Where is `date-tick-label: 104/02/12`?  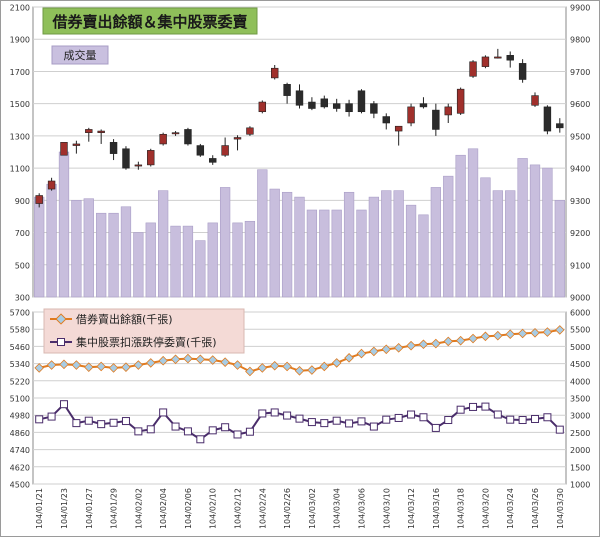
date-tick-label: 104/02/12 is located at coordinates (238, 508).